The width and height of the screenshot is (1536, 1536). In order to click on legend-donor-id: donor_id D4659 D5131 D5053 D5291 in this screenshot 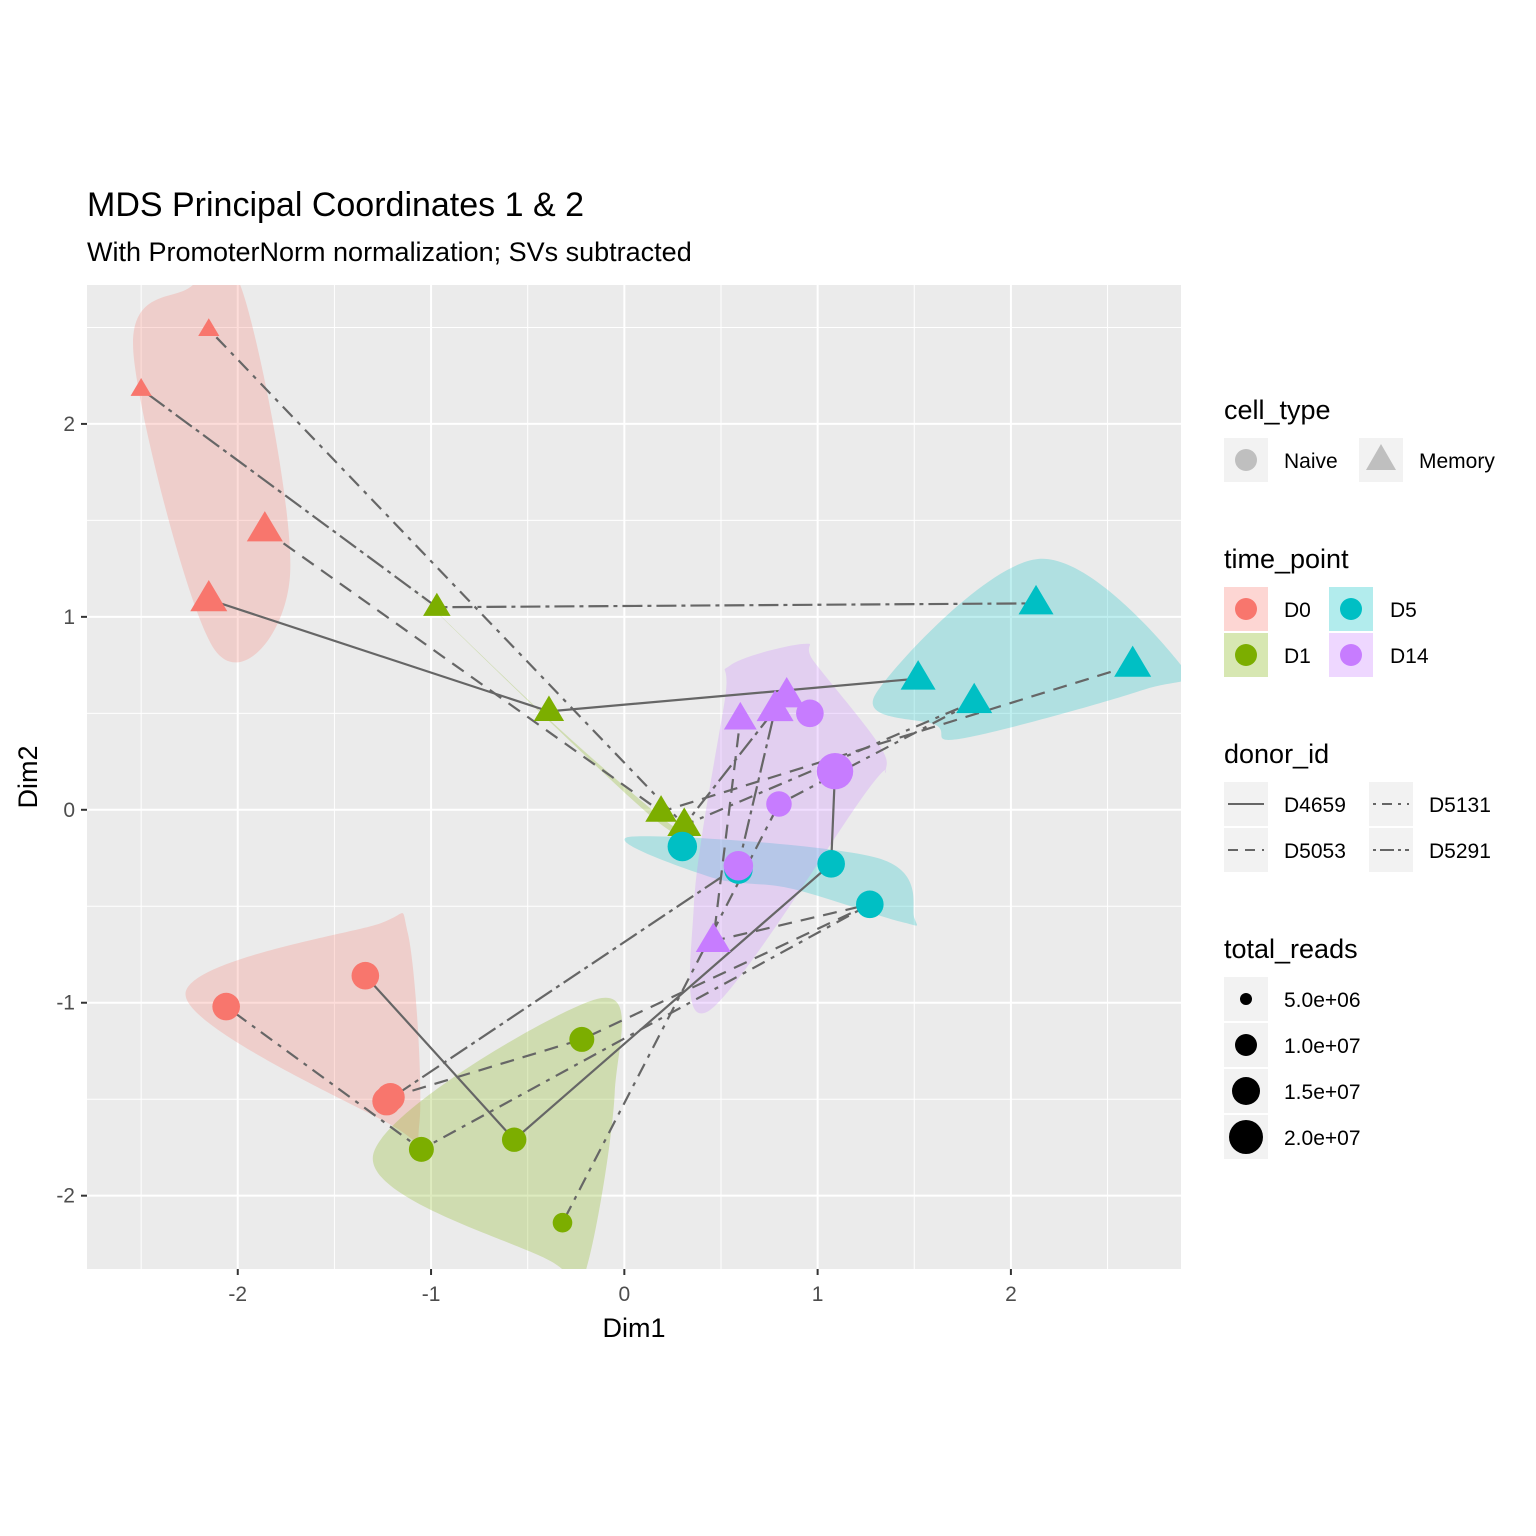, I will do `click(1357, 805)`.